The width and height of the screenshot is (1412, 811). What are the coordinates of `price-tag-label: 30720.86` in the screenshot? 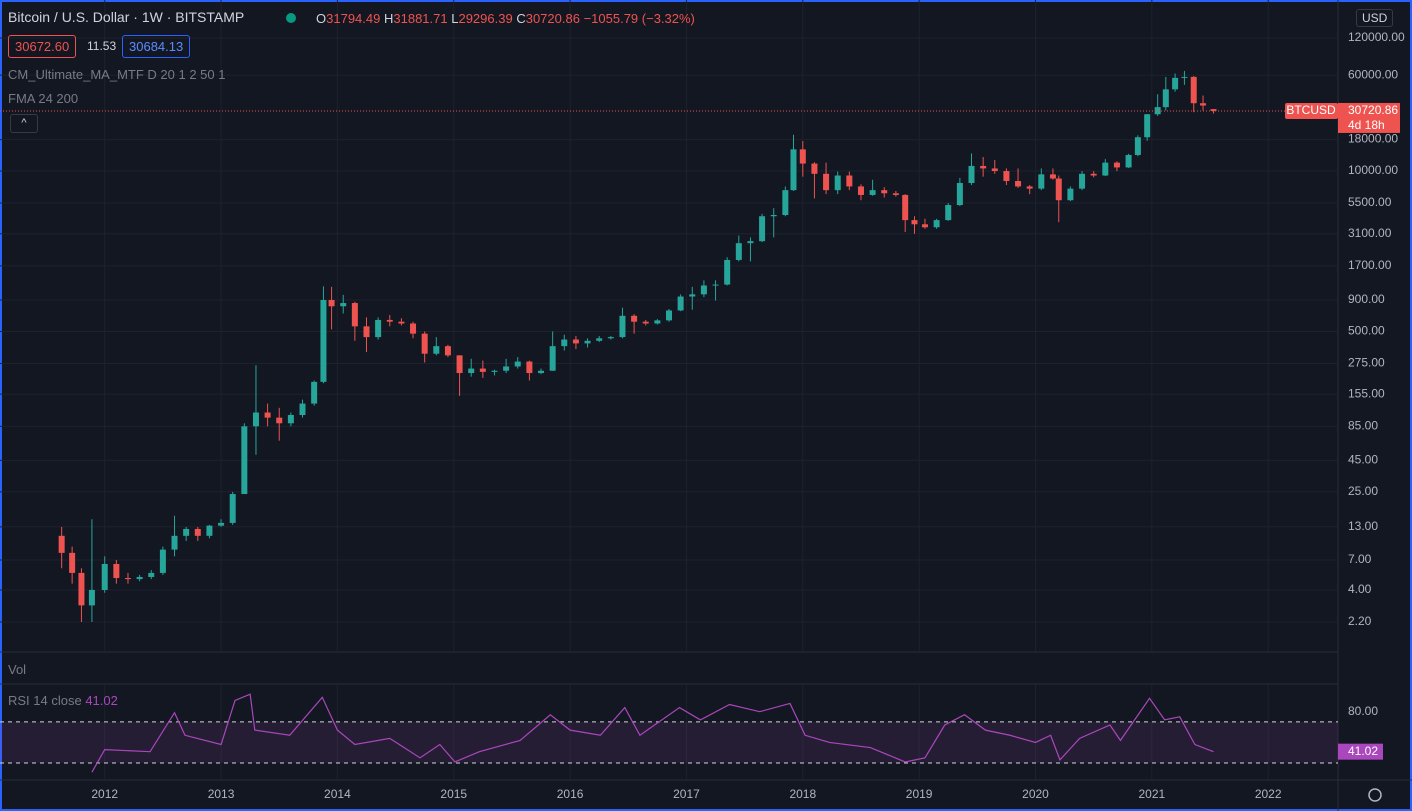 It's located at (1373, 110).